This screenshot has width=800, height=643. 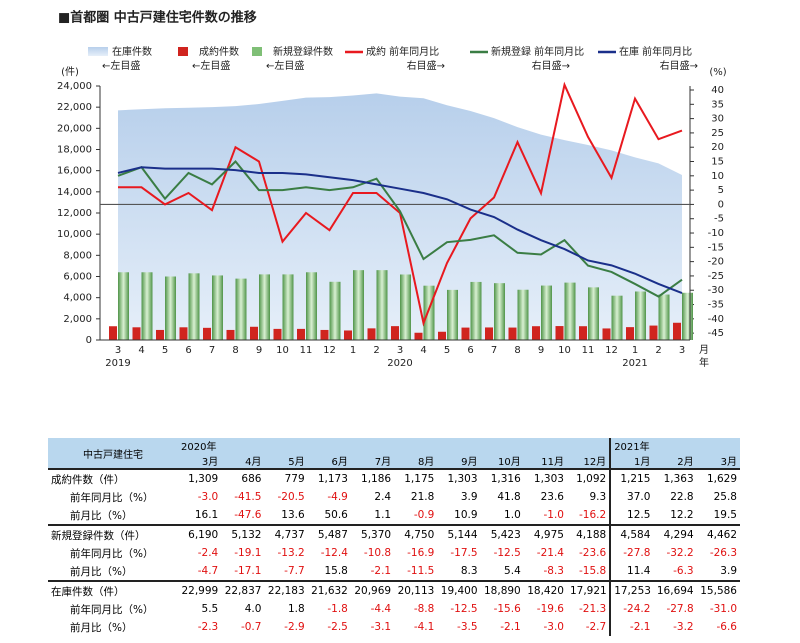 What do you see at coordinates (286, 461) in the screenshot?
I see `month-header: 5月` at bounding box center [286, 461].